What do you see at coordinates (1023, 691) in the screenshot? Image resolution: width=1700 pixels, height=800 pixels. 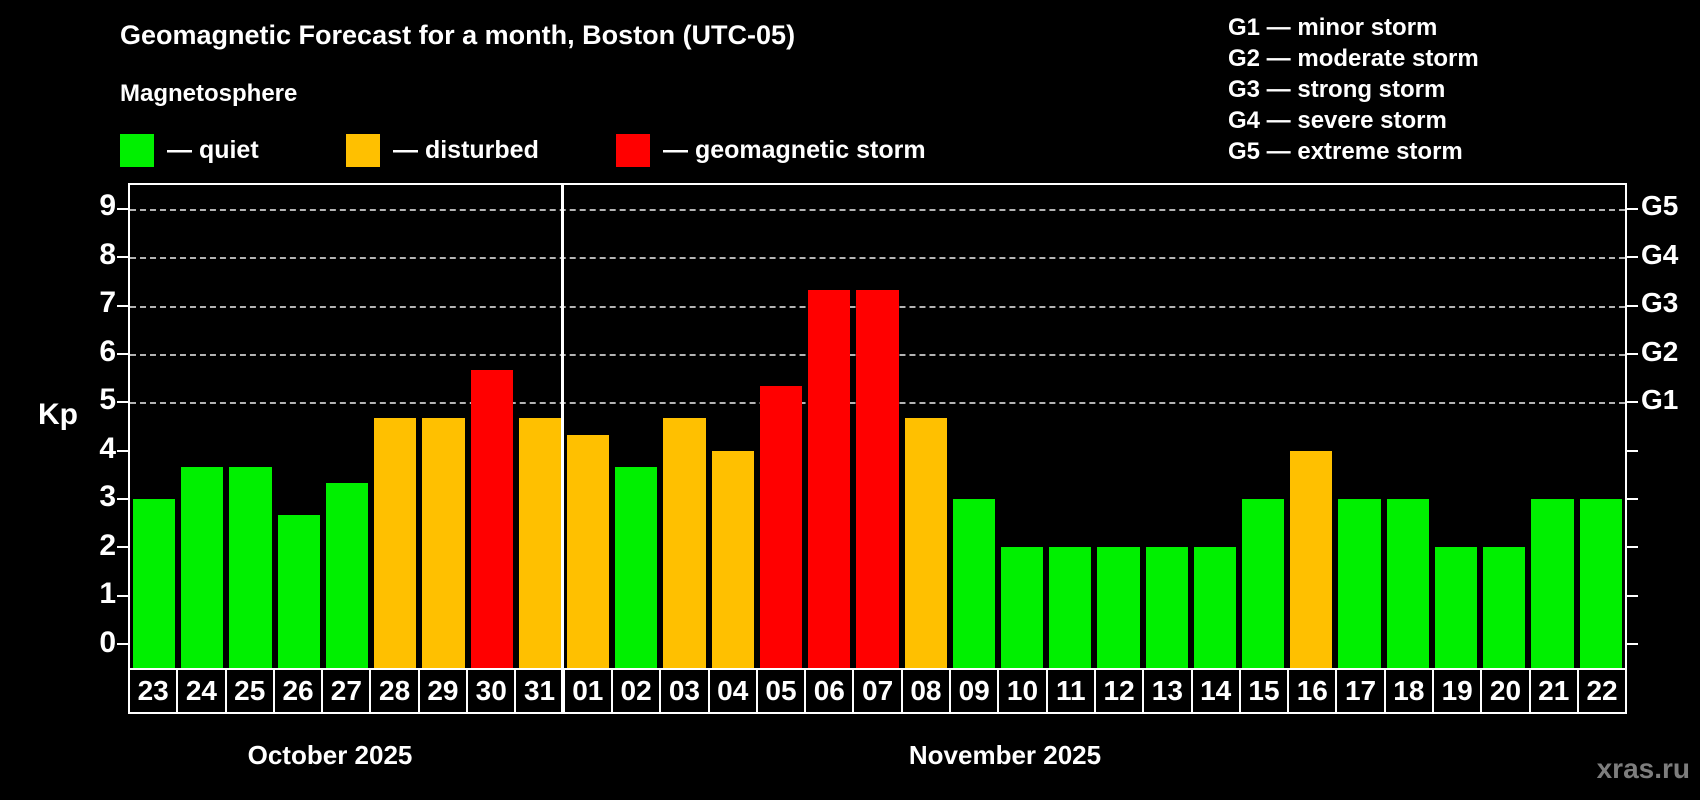 I see `date-cell-10: 10` at bounding box center [1023, 691].